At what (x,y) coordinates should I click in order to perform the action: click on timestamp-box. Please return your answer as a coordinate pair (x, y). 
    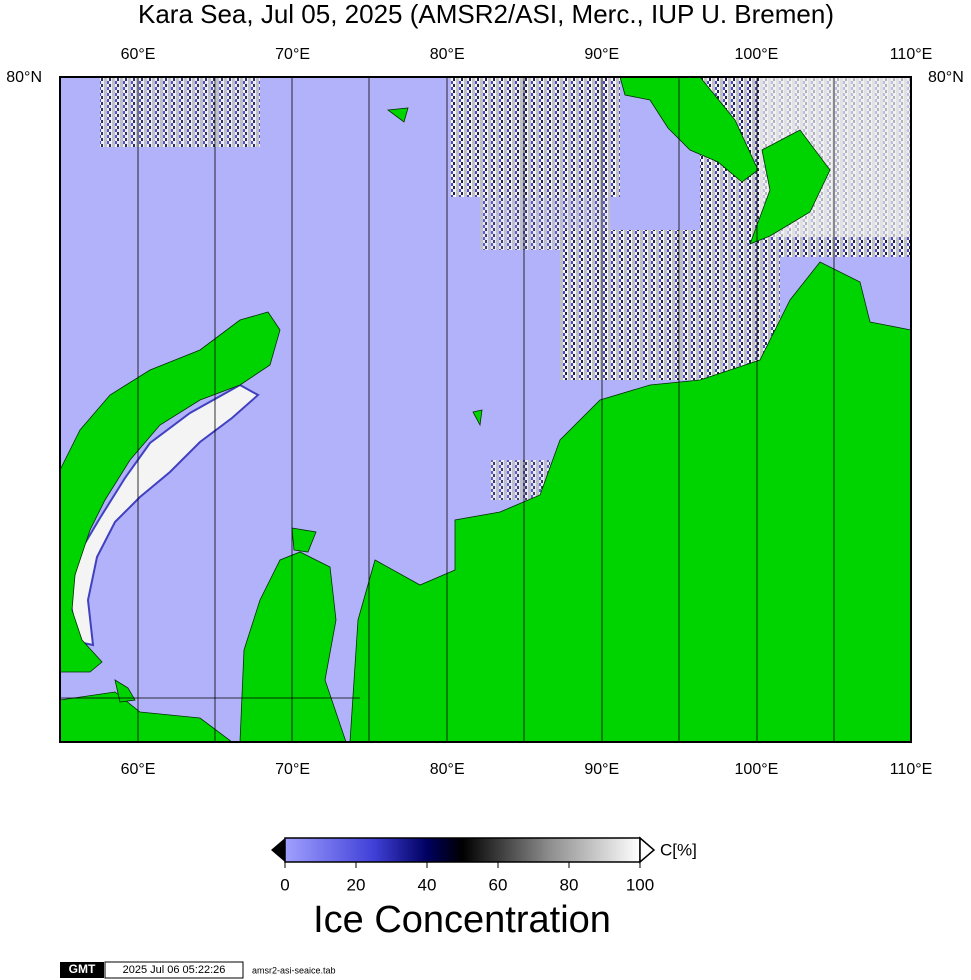
    Looking at the image, I should click on (174, 970).